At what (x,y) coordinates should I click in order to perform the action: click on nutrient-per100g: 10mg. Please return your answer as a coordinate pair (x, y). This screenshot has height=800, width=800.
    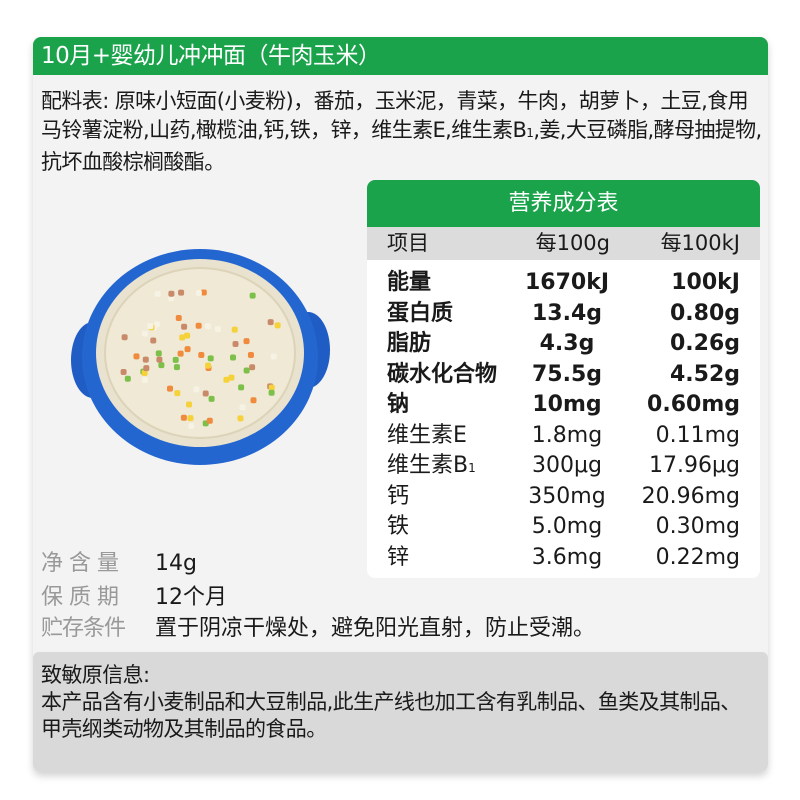
    Looking at the image, I should click on (567, 404).